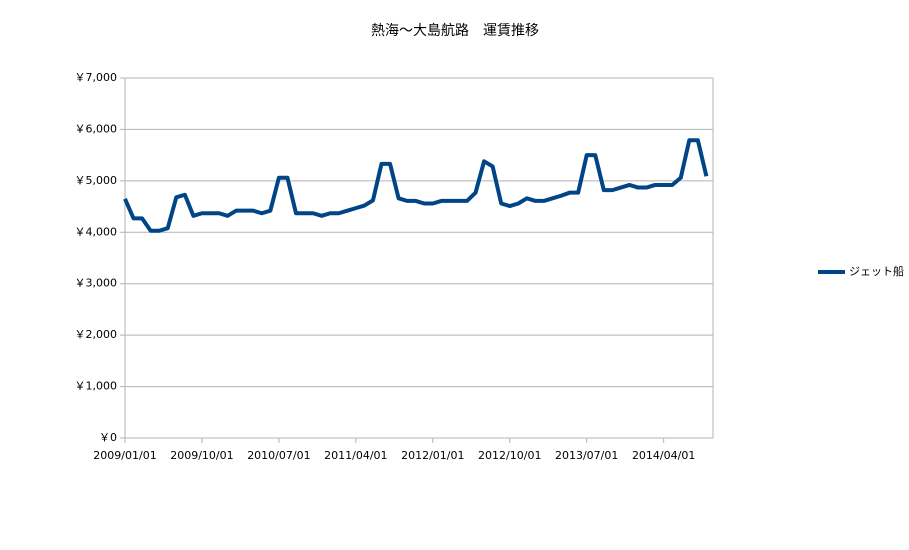 This screenshot has height=550, width=909. What do you see at coordinates (96, 77) in the screenshot?
I see `y-tick-label: ￥7,000` at bounding box center [96, 77].